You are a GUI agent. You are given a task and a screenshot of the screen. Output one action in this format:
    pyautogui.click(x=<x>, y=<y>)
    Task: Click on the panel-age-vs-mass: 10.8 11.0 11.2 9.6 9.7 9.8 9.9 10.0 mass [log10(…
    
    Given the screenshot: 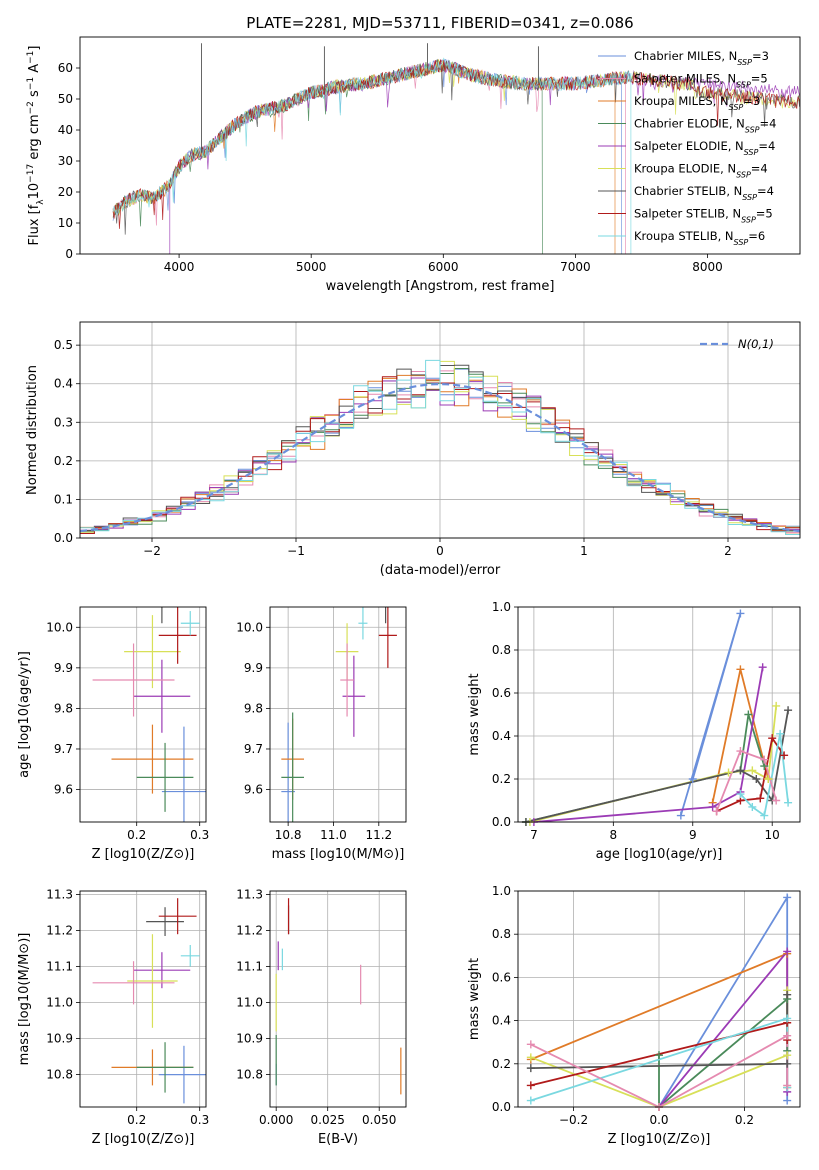 What is the action you would take?
    pyautogui.click(x=321, y=734)
    